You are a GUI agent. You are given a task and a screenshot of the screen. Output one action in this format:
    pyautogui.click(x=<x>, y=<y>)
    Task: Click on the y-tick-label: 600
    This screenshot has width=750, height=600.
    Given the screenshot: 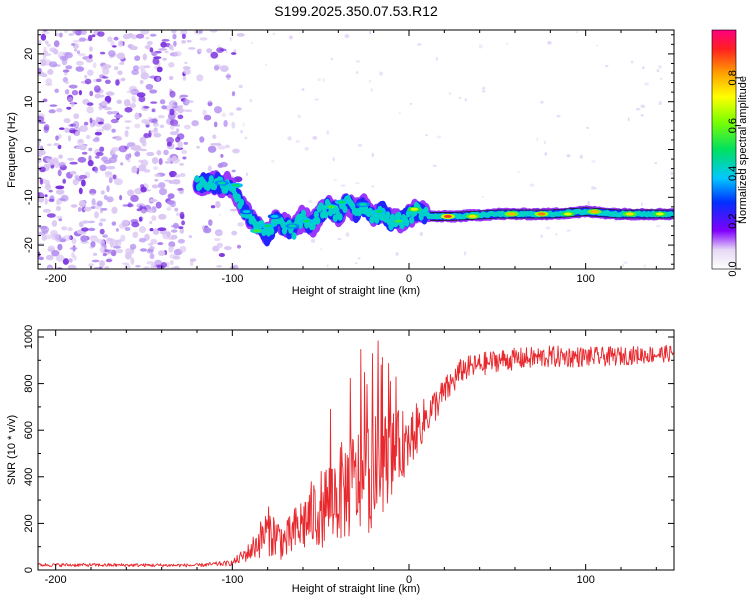 What is the action you would take?
    pyautogui.click(x=29, y=430)
    